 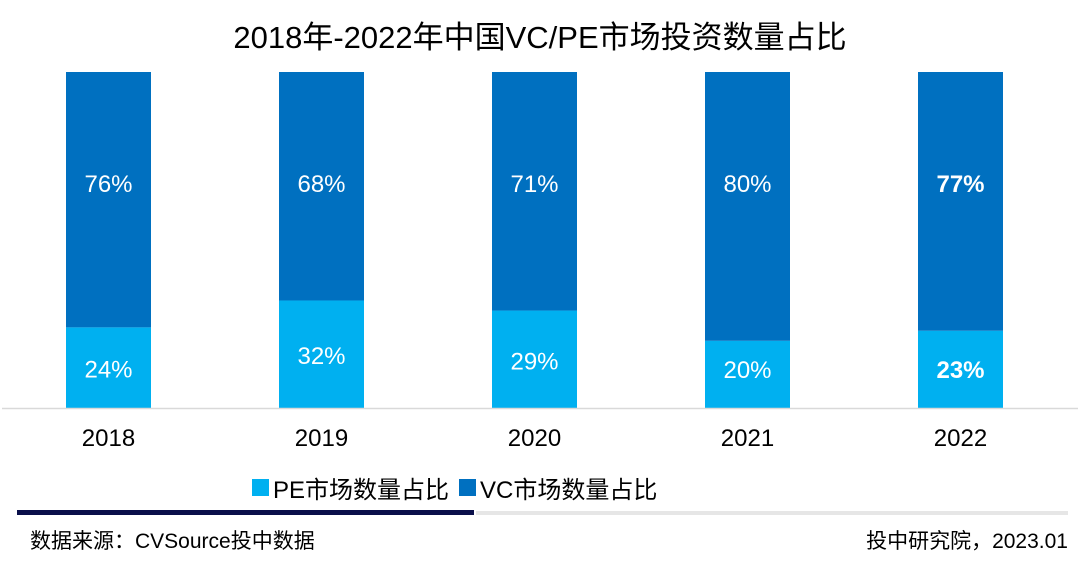 I want to click on bar-vc-2020, so click(x=534, y=191).